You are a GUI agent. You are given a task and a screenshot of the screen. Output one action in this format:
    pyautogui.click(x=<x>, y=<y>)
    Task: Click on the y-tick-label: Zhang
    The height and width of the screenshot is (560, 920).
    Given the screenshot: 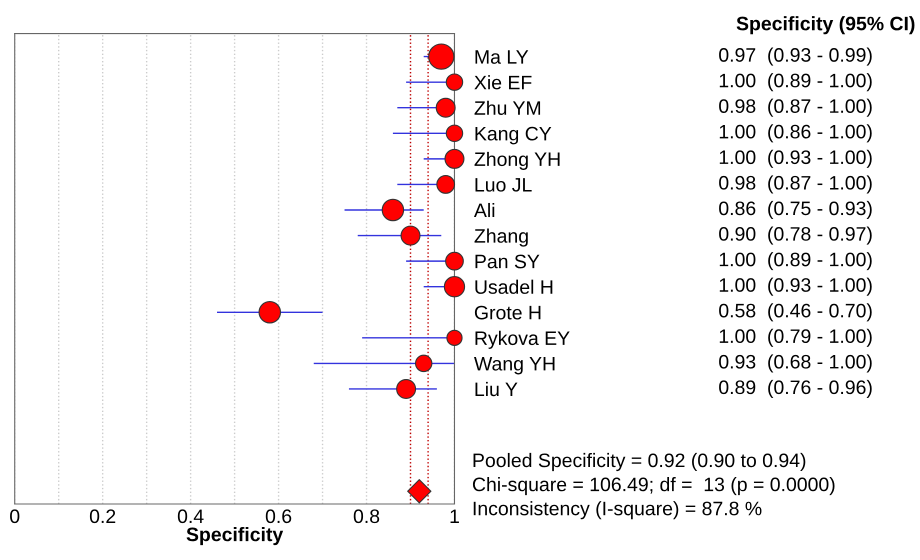 What is the action you would take?
    pyautogui.click(x=501, y=237)
    